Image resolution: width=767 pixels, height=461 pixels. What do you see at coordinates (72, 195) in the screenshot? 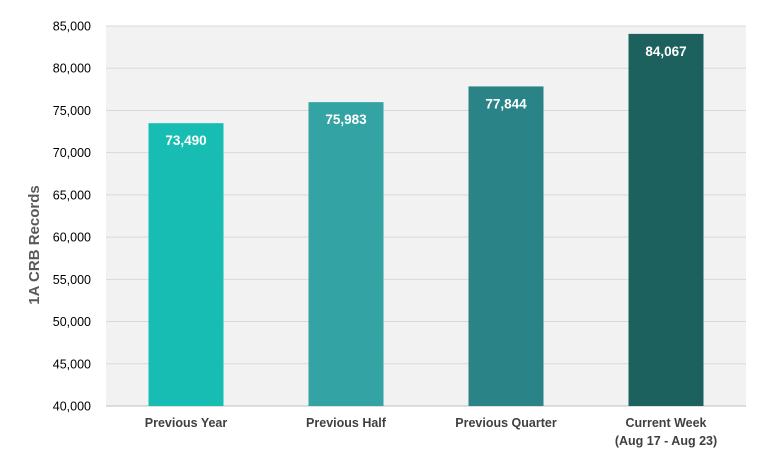
I see `y-tick-label: 65,000` at bounding box center [72, 195].